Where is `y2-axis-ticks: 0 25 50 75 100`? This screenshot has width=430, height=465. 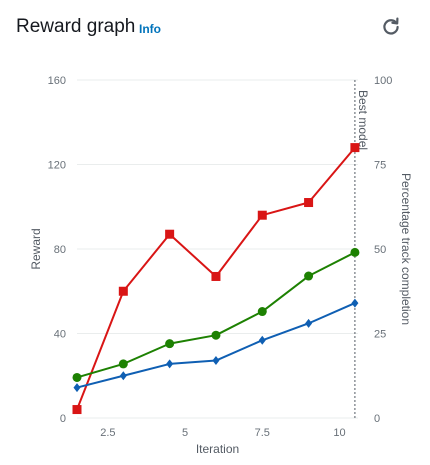 y2-axis-ticks: 0 25 50 75 100 is located at coordinates (383, 250).